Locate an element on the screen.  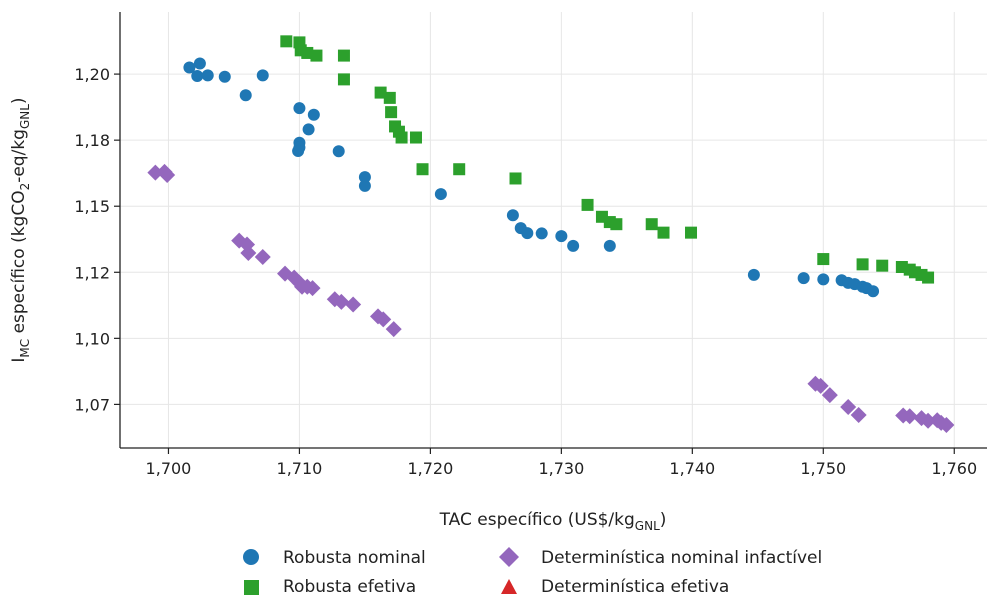
x-axis: 1,700 1,710 1,720 1,730 1,740 1,750 1,760 is located at coordinates (553, 462).